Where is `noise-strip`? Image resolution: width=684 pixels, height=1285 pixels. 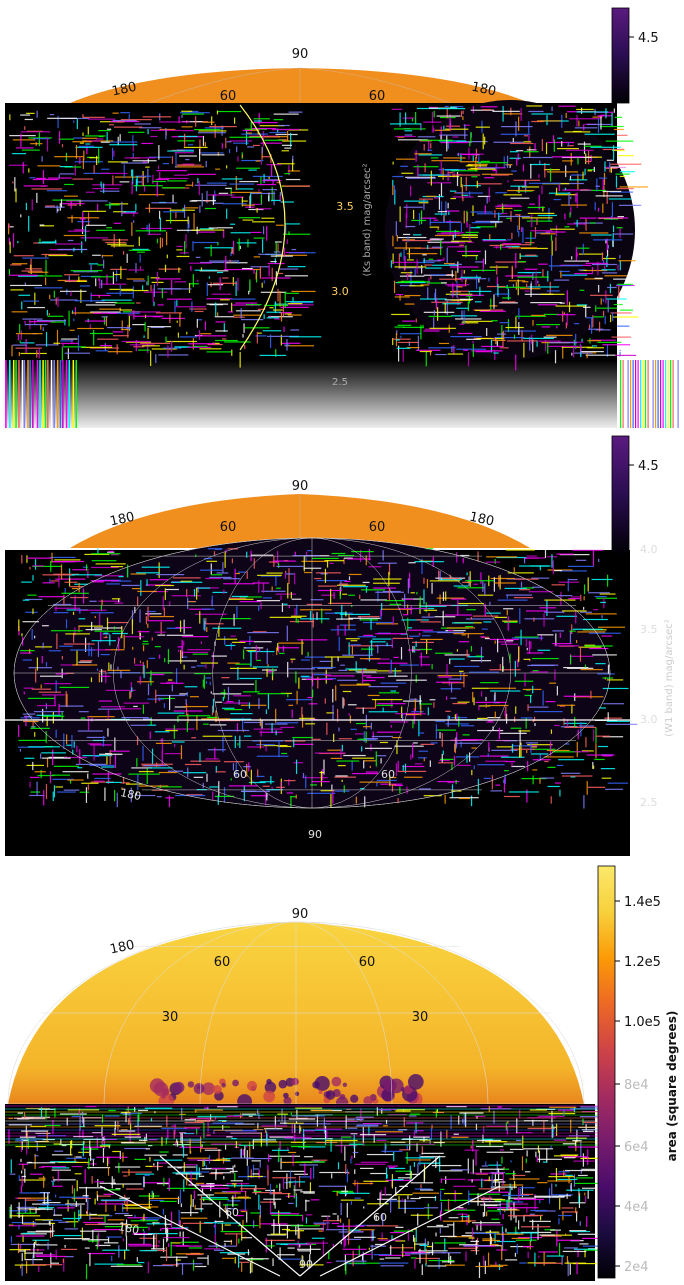
noise-strip is located at coordinates (48, 394).